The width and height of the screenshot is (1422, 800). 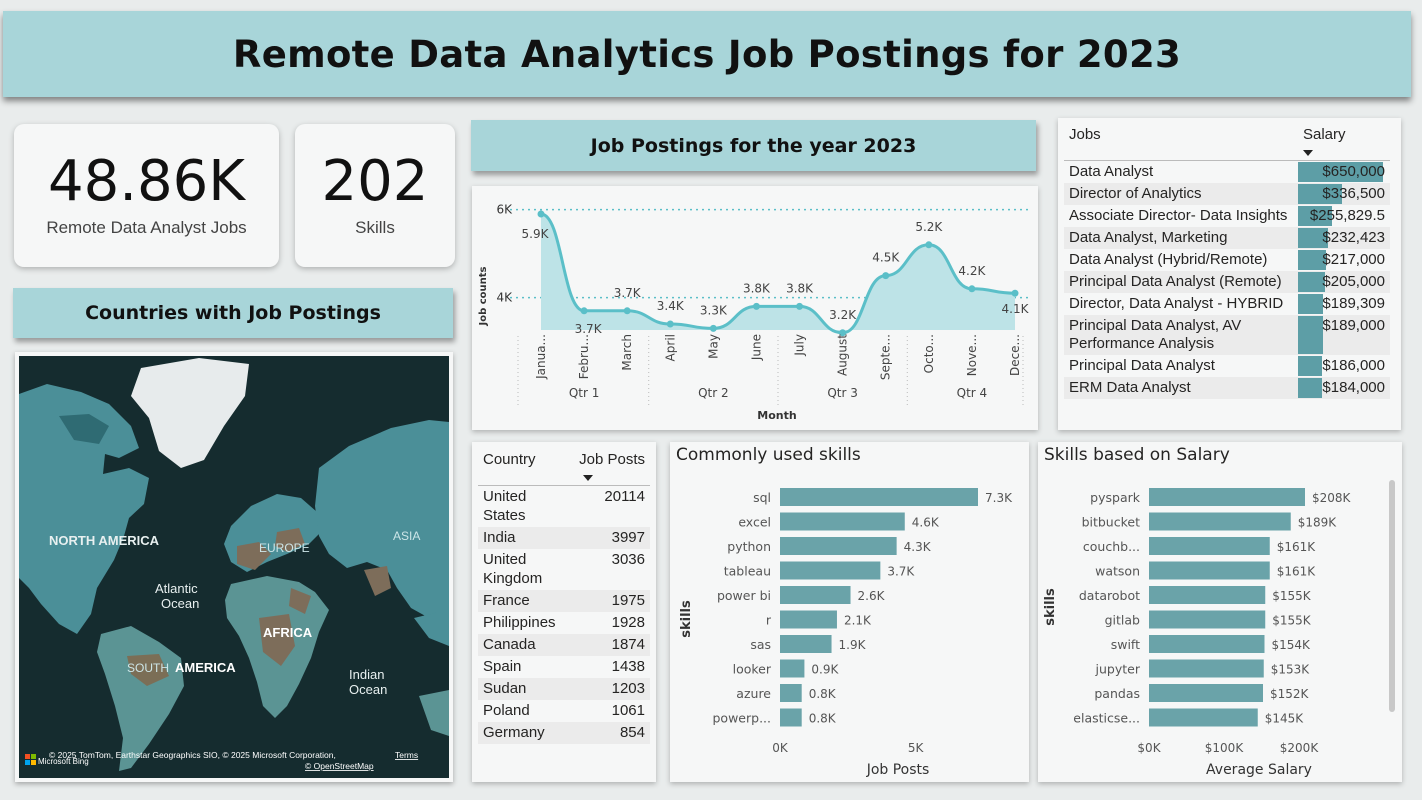 I want to click on jobs-table-row: Data Analyst, Marketing $232,423, so click(x=1227, y=238).